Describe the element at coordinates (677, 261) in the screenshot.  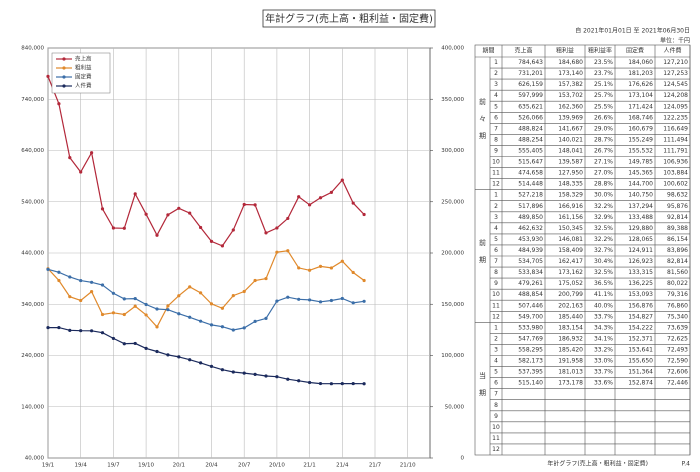
I see `table-cell: 82,814` at that location.